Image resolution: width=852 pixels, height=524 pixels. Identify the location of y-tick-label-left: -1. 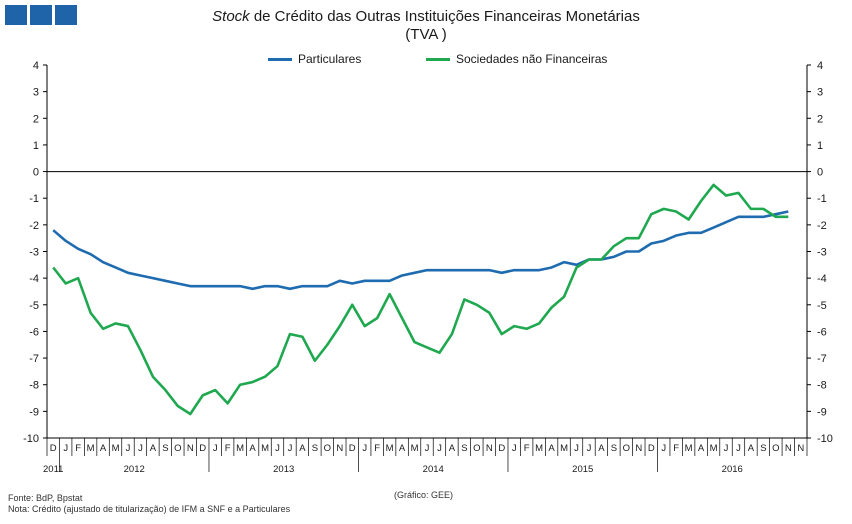
(34, 199).